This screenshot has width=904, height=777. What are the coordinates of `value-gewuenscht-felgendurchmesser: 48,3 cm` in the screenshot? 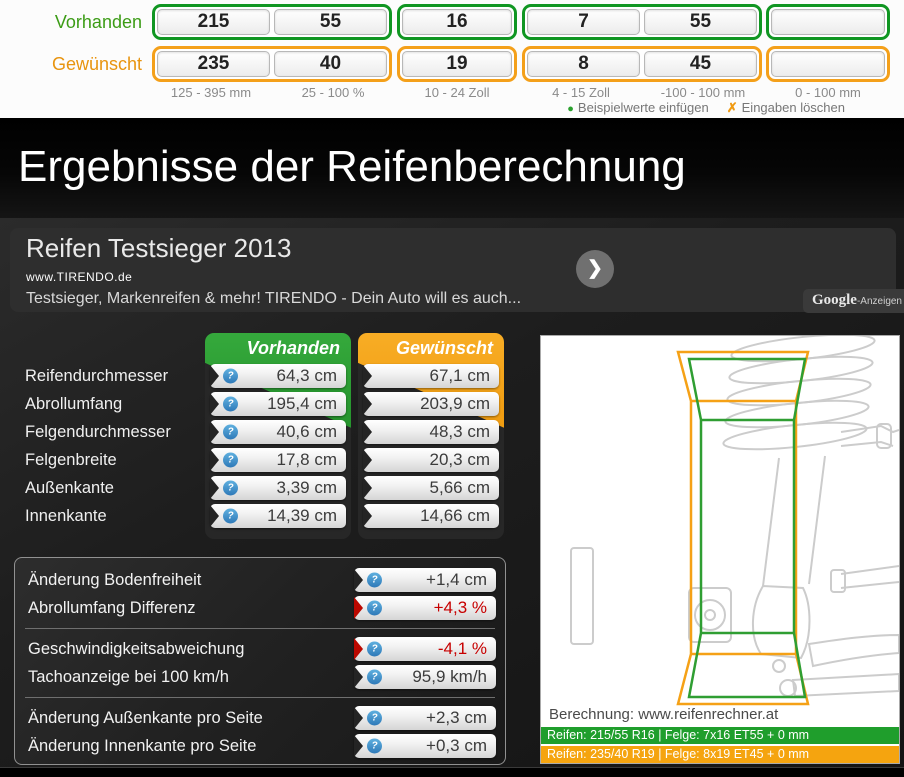 It's located at (431, 432).